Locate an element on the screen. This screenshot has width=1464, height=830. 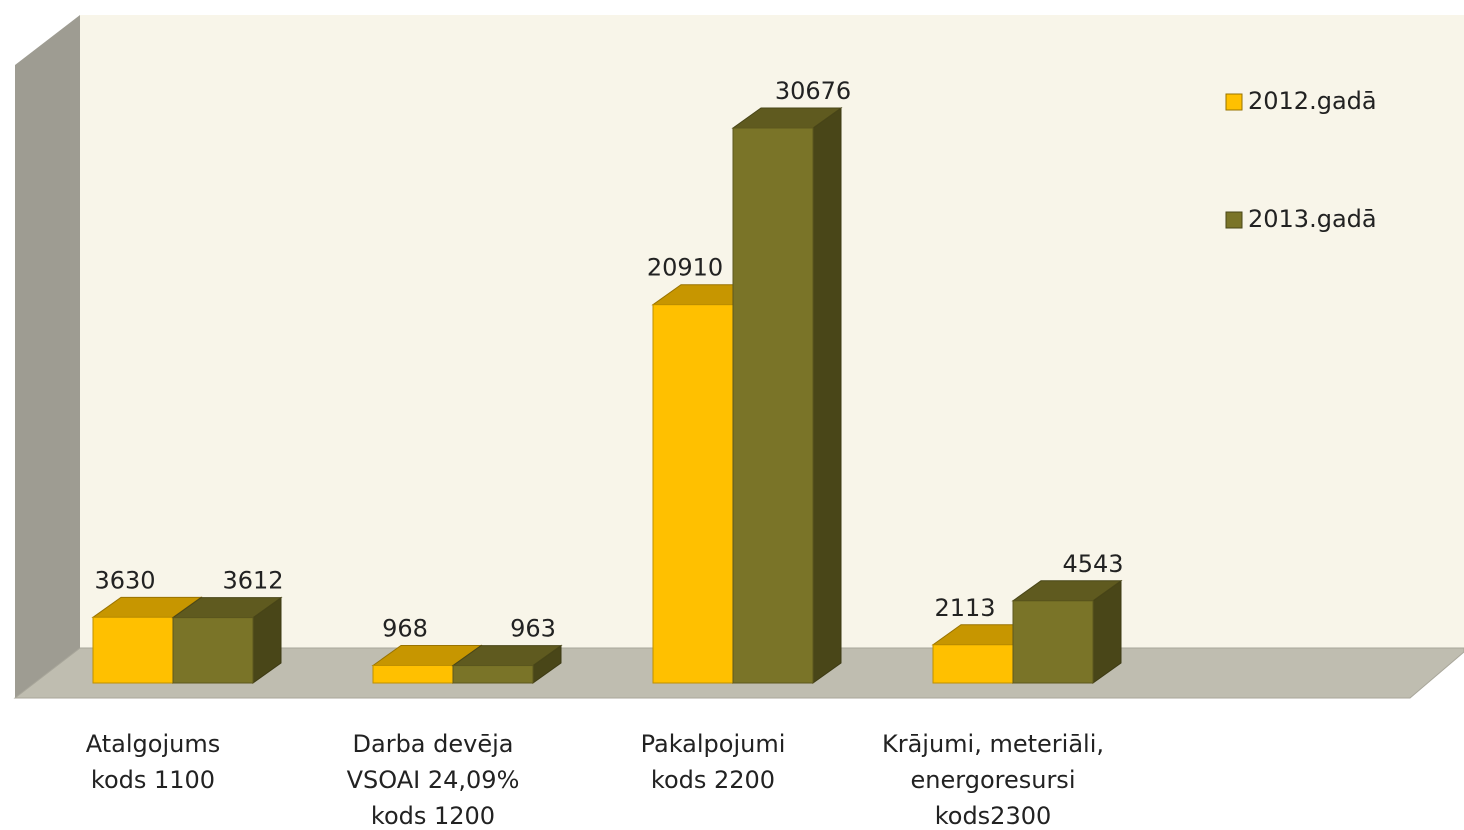
value-label: 968 is located at coordinates (405, 628).